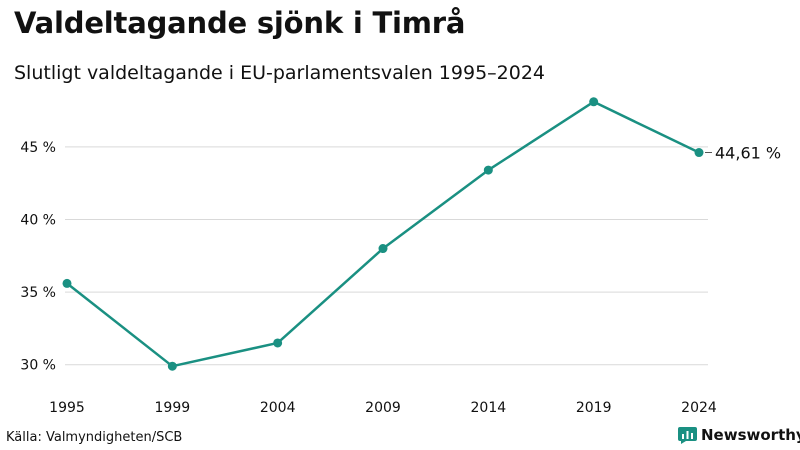 The width and height of the screenshot is (800, 450). What do you see at coordinates (278, 408) in the screenshot?
I see `x-tick-label: 2004` at bounding box center [278, 408].